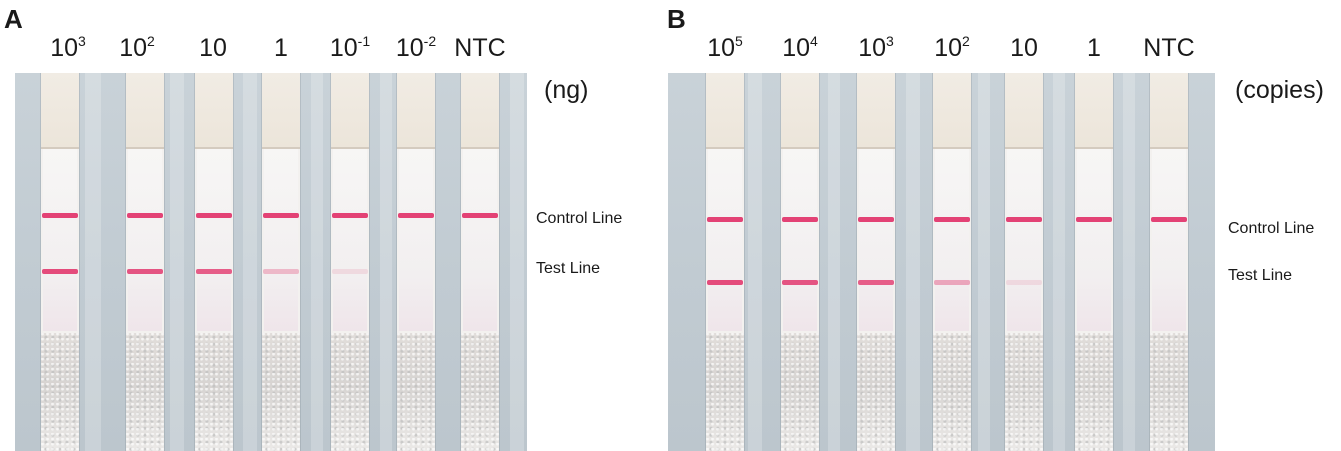 This screenshot has width=1341, height=451. Describe the element at coordinates (800, 47) in the screenshot. I see `concentration-label: 104` at that location.